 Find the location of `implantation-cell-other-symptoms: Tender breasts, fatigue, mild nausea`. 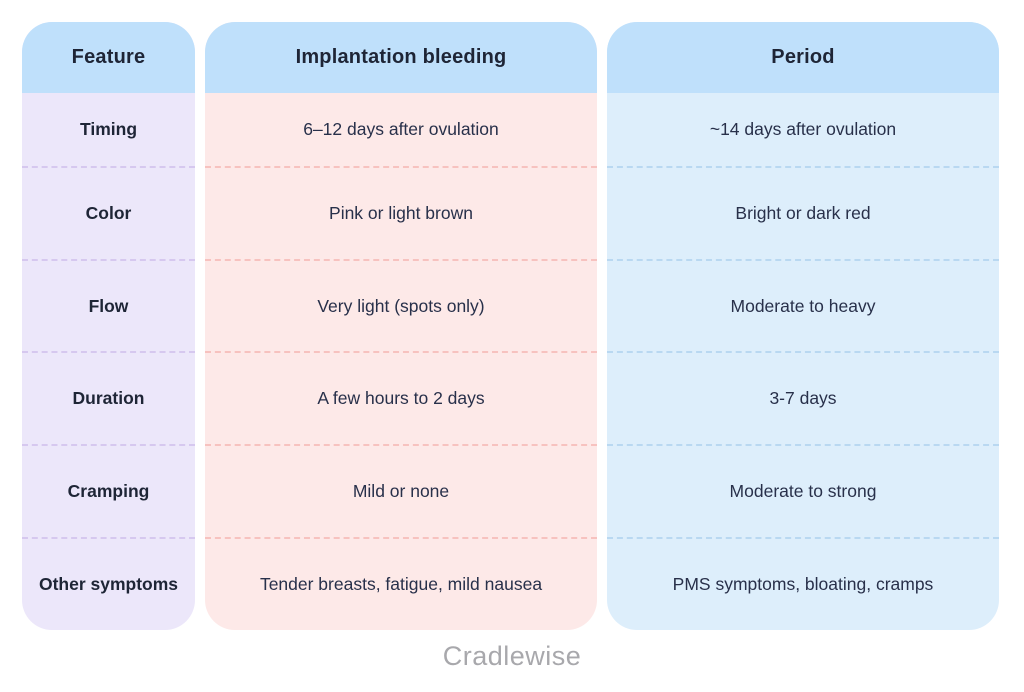

implantation-cell-other-symptoms: Tender breasts, fatigue, mild nausea is located at coordinates (401, 584).